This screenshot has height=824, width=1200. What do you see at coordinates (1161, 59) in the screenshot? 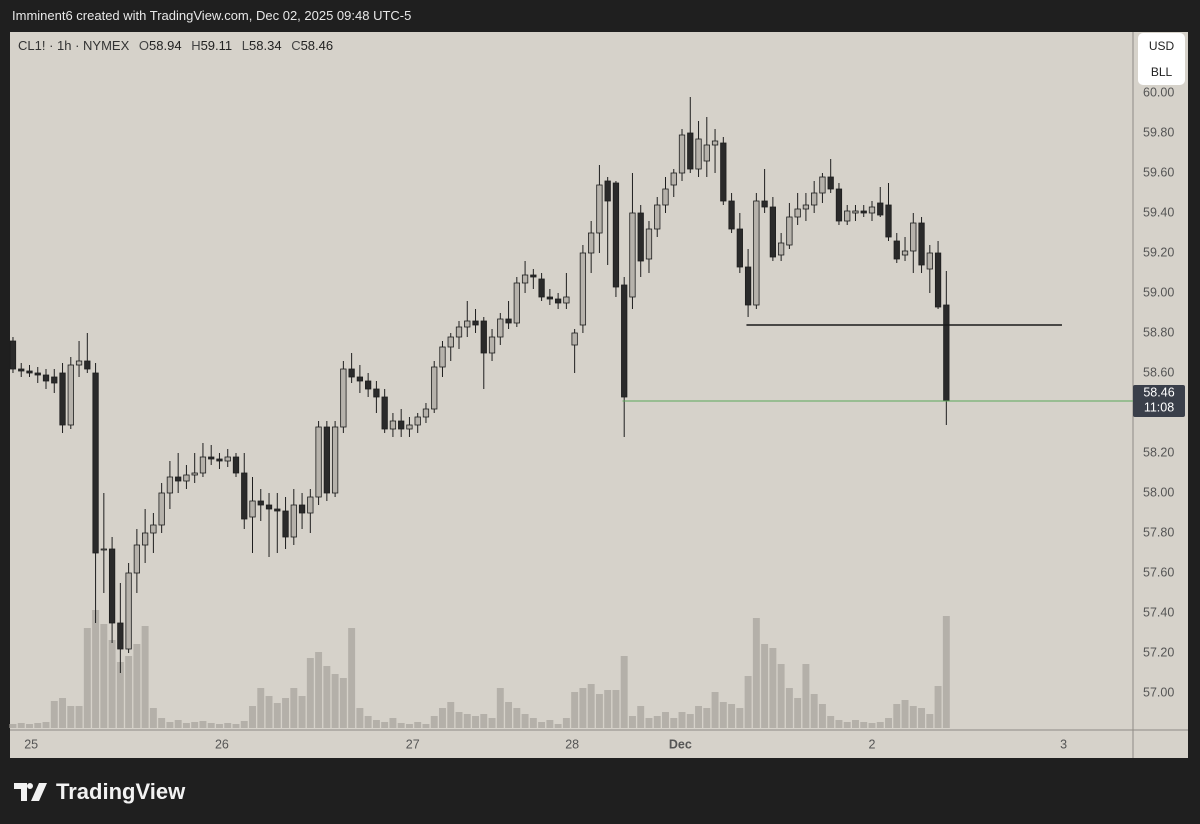
I see `unit-selector: USD BLL` at bounding box center [1161, 59].